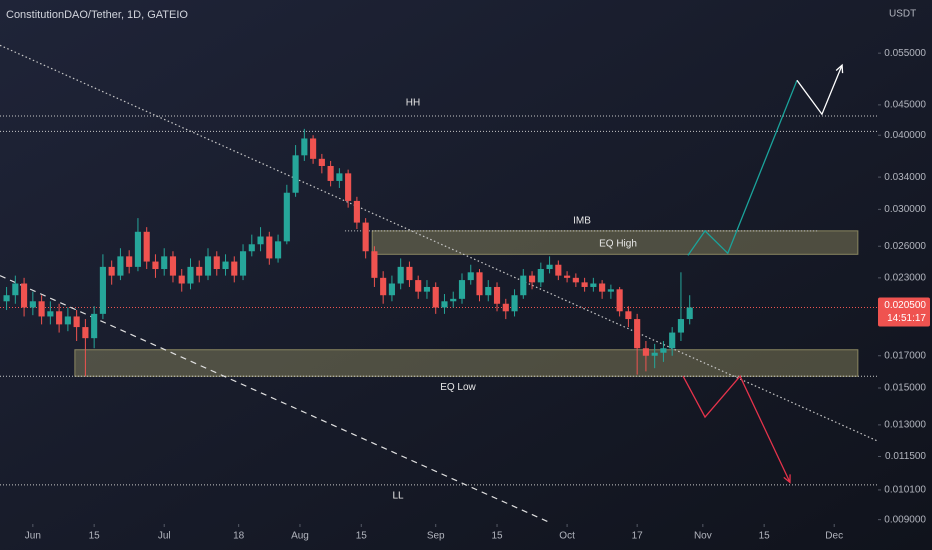 This screenshot has width=932, height=550. Describe the element at coordinates (905, 425) in the screenshot. I see `y-tick-label: 0.013000` at that location.